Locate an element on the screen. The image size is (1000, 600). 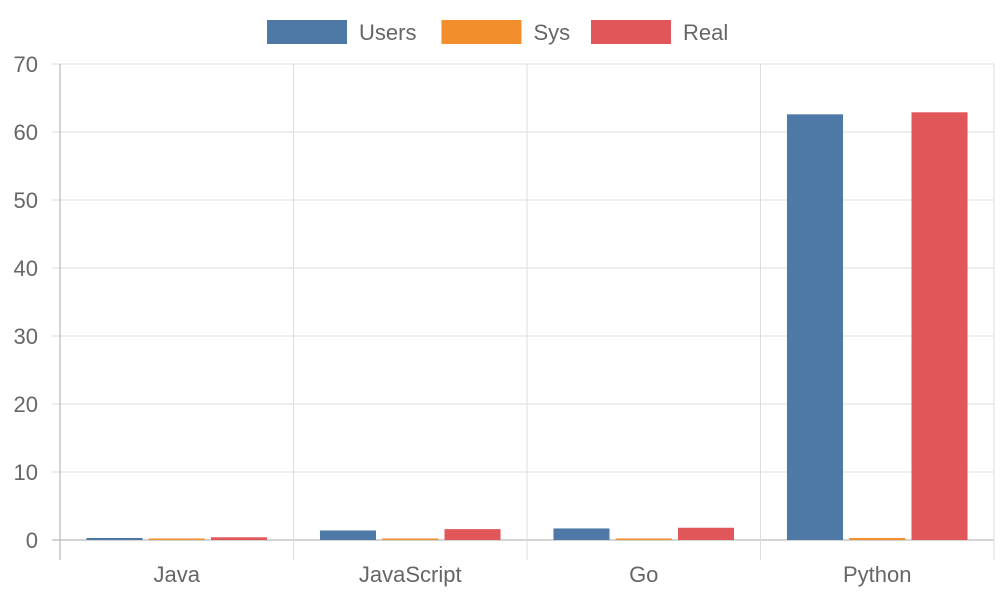
y-tick-label: 60 is located at coordinates (26, 132).